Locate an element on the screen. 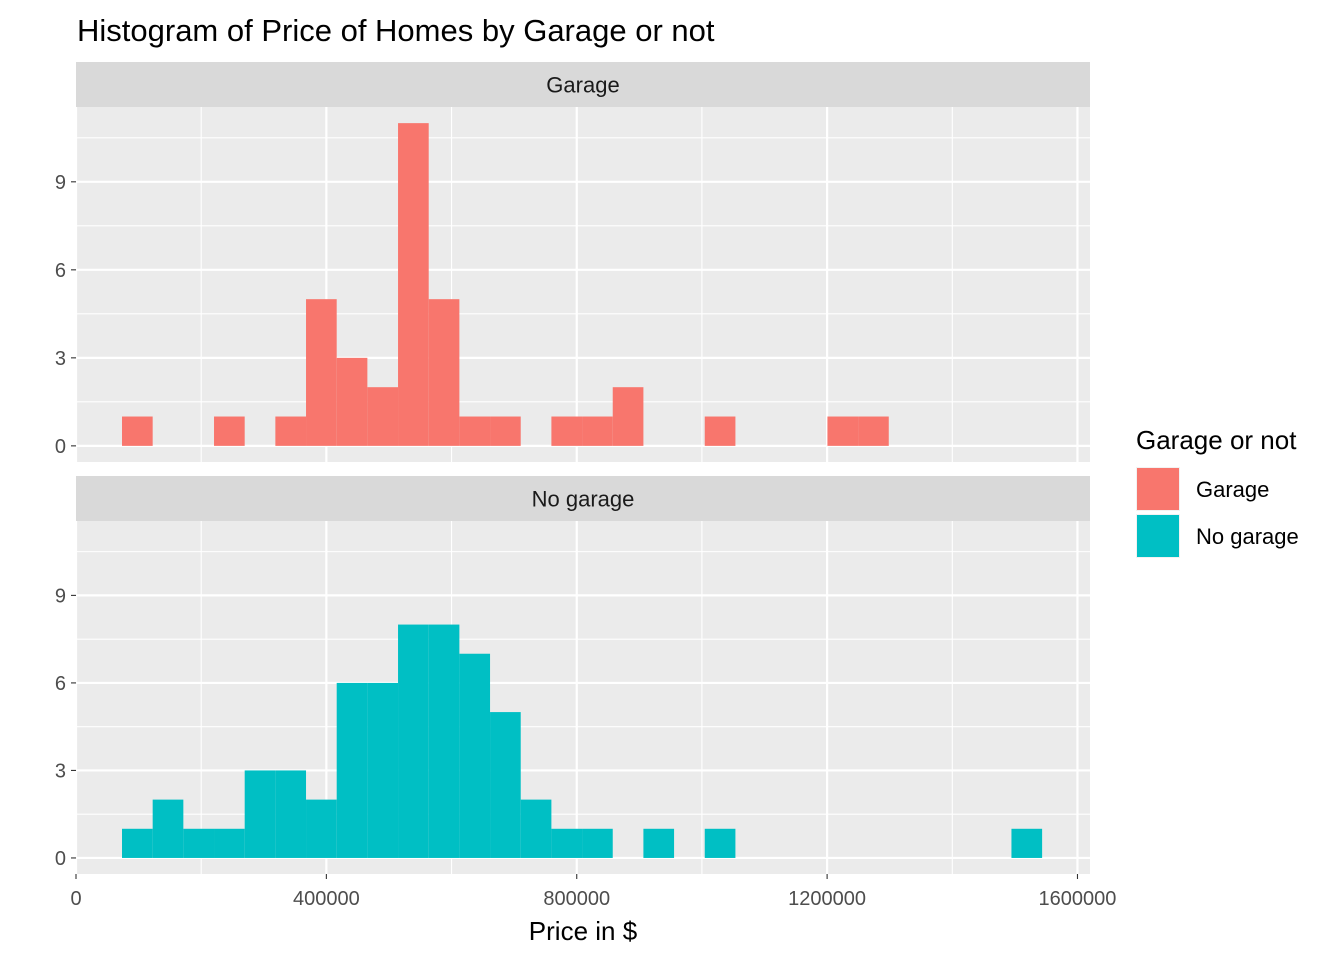 The width and height of the screenshot is (1344, 960). x-axis-title: Price in $ is located at coordinates (583, 931).